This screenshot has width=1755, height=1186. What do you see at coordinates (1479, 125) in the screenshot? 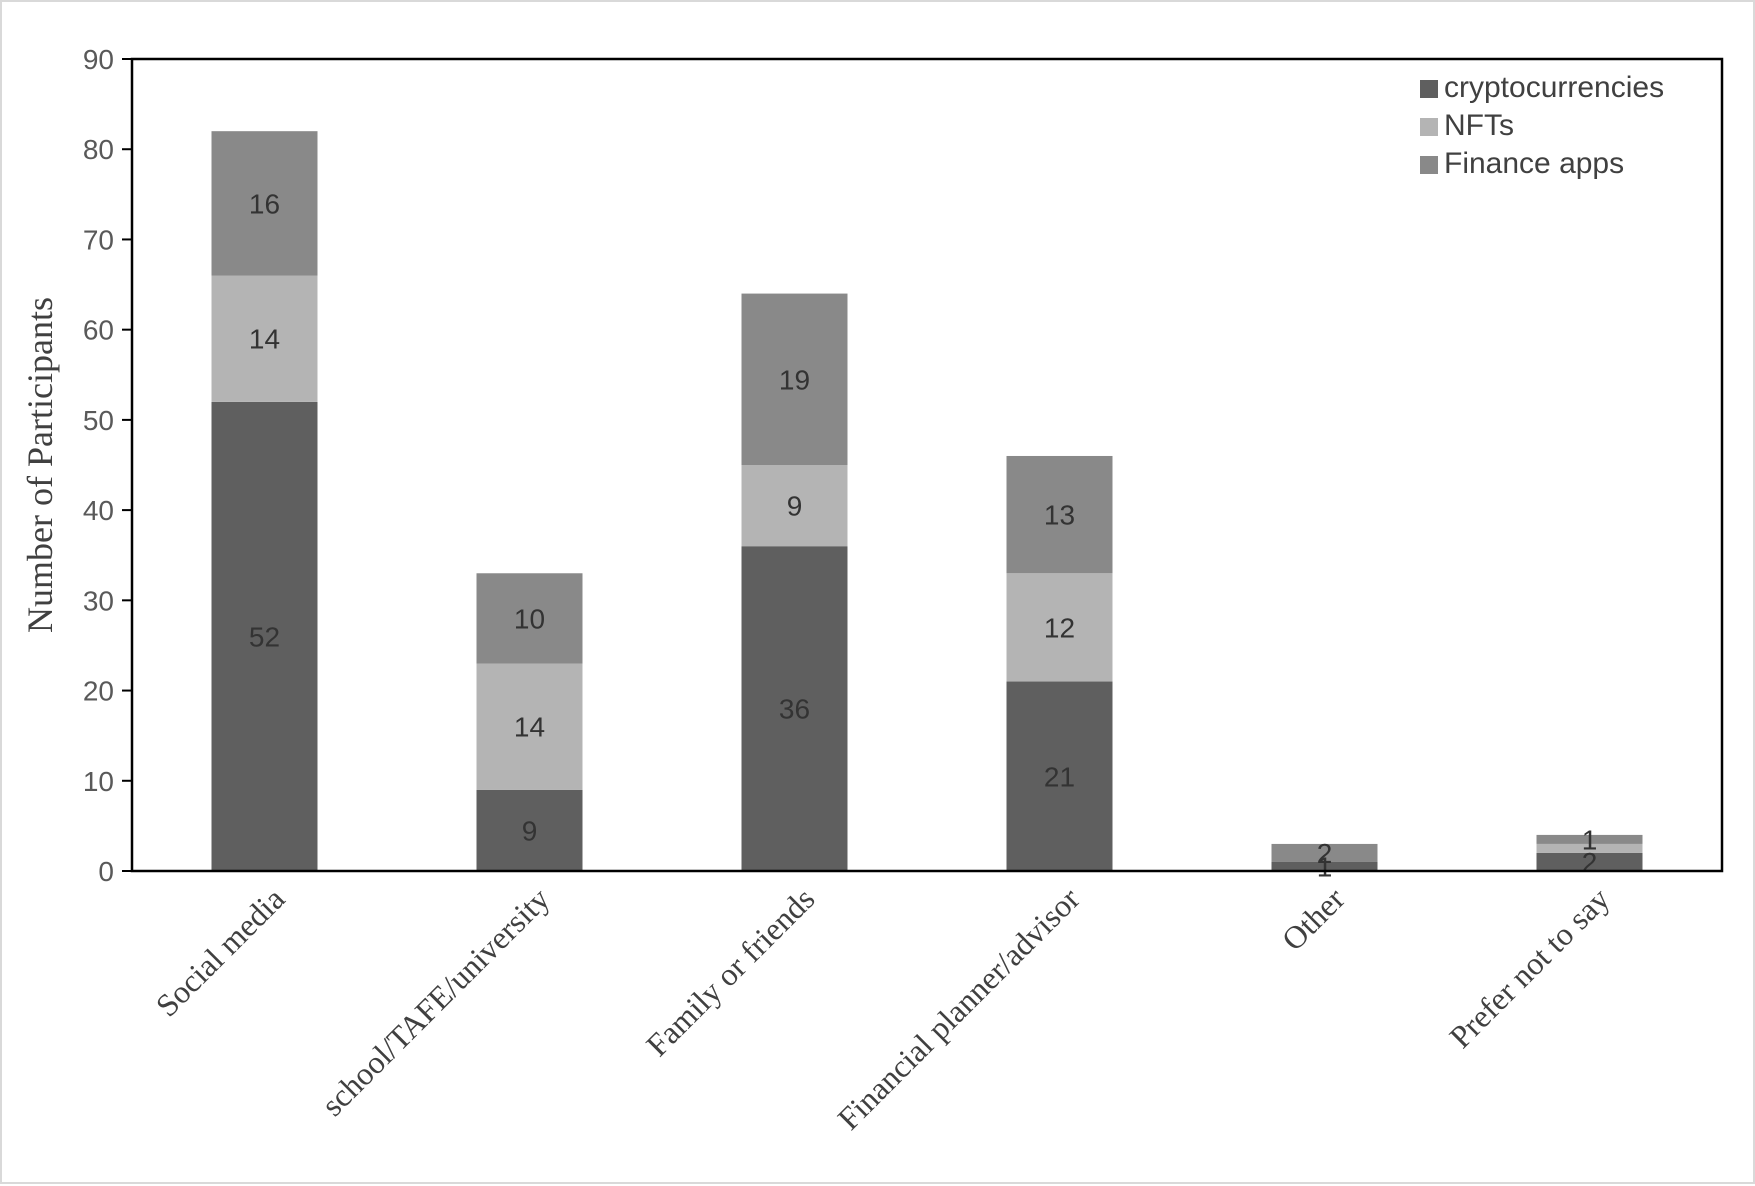
I see `legend-label: NFTs` at bounding box center [1479, 125].